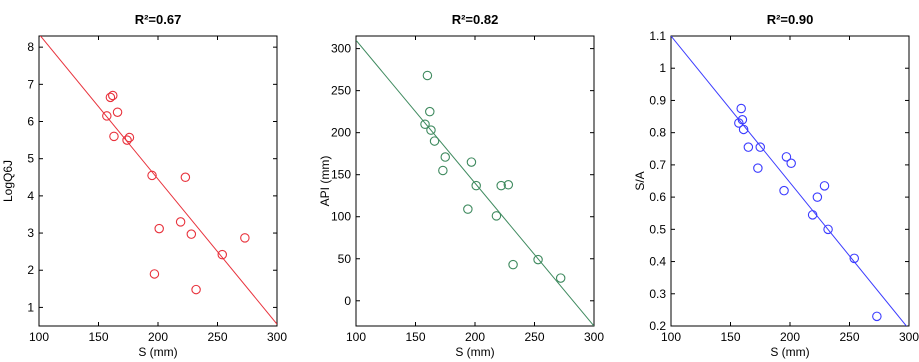 The height and width of the screenshot is (362, 919). Describe the element at coordinates (30, 196) in the screenshot. I see `y-tick-label: 4` at that location.